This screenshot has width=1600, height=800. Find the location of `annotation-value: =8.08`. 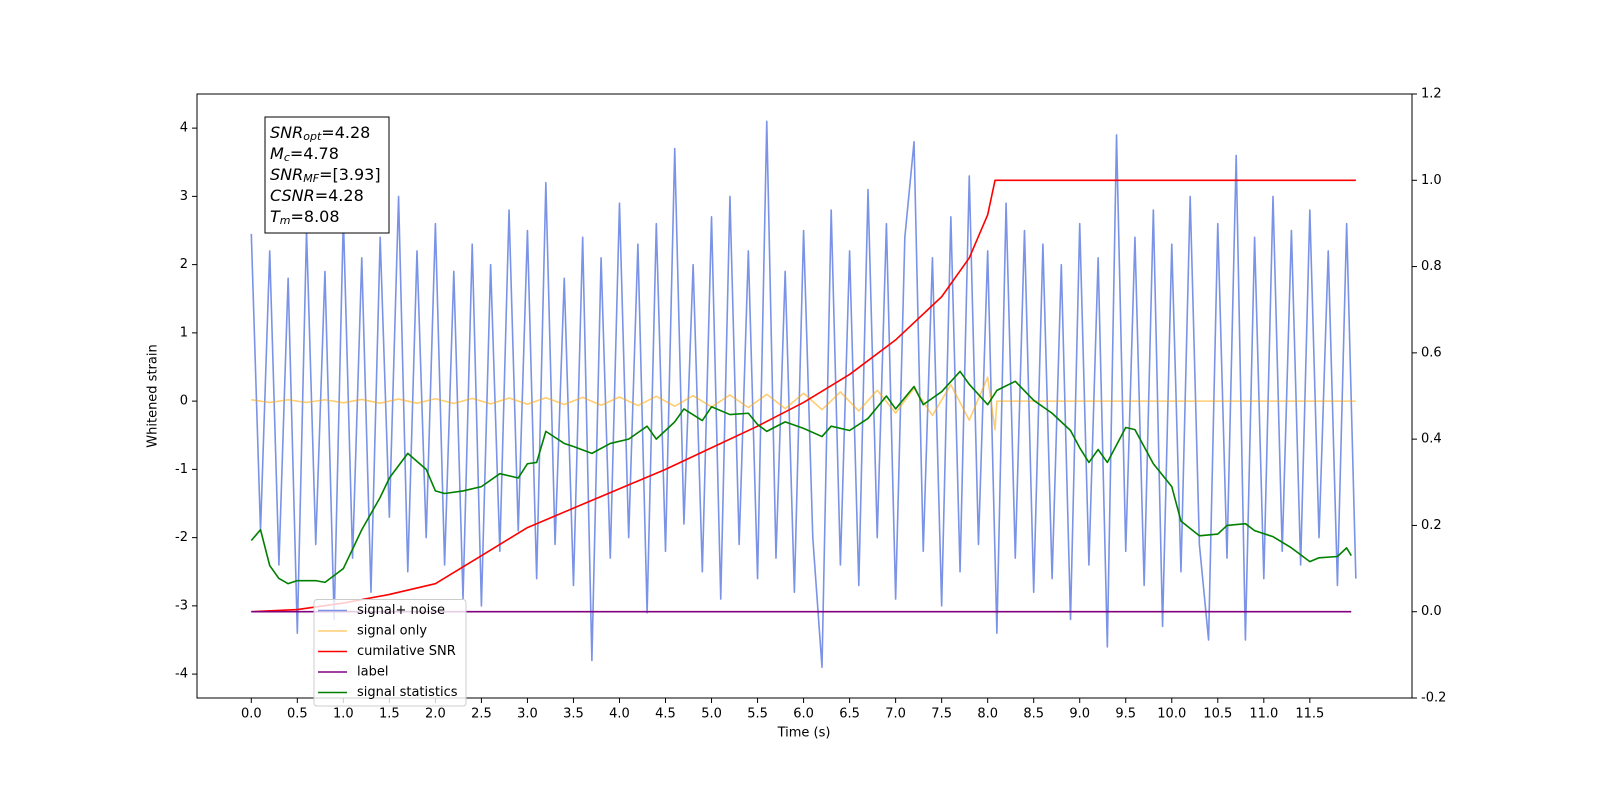

annotation-value: =8.08 is located at coordinates (315, 216).